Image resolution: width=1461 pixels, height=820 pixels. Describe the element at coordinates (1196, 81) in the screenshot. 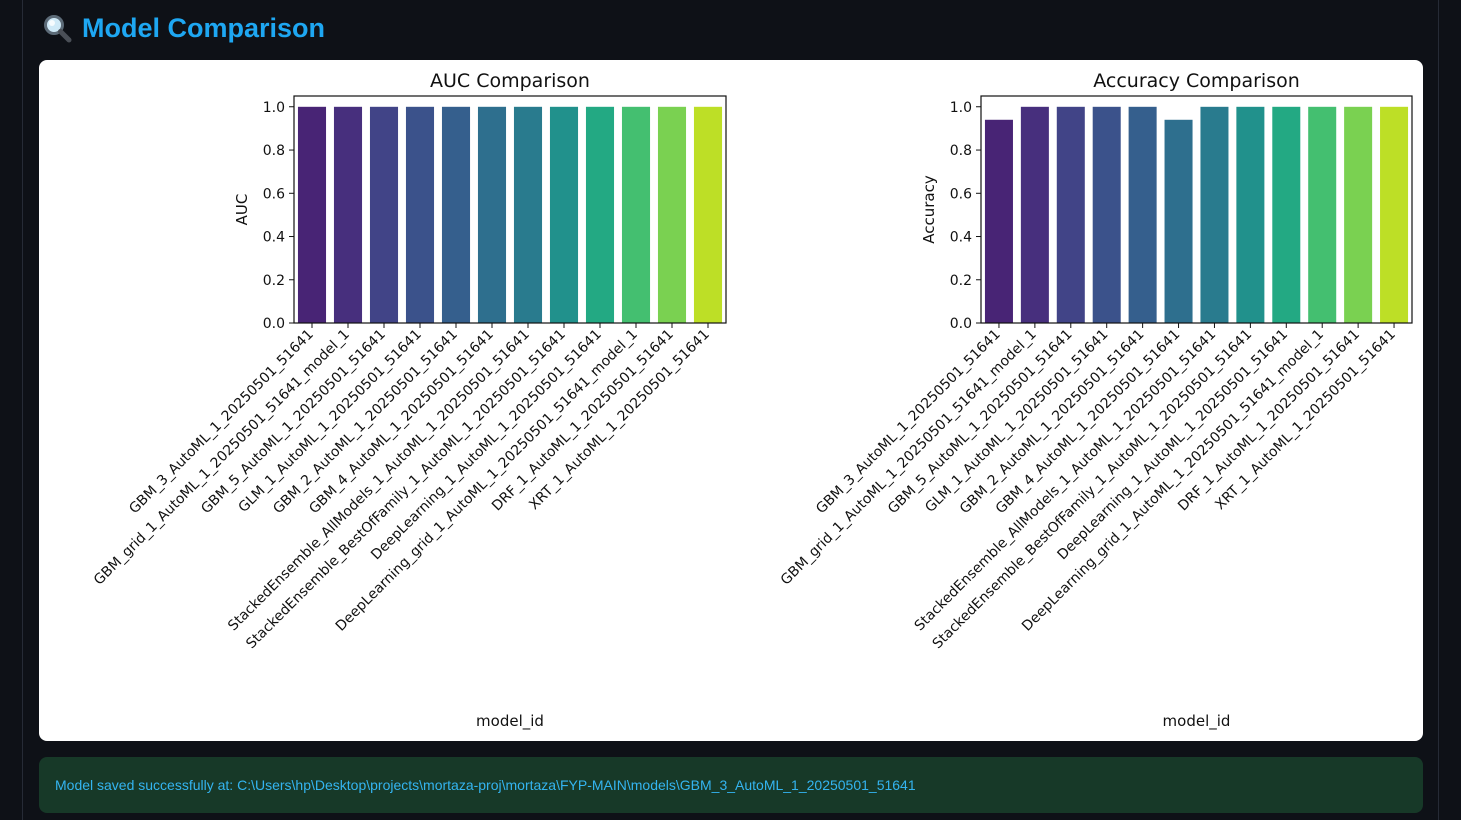

I see `chart-title: Accuracy Comparison` at that location.